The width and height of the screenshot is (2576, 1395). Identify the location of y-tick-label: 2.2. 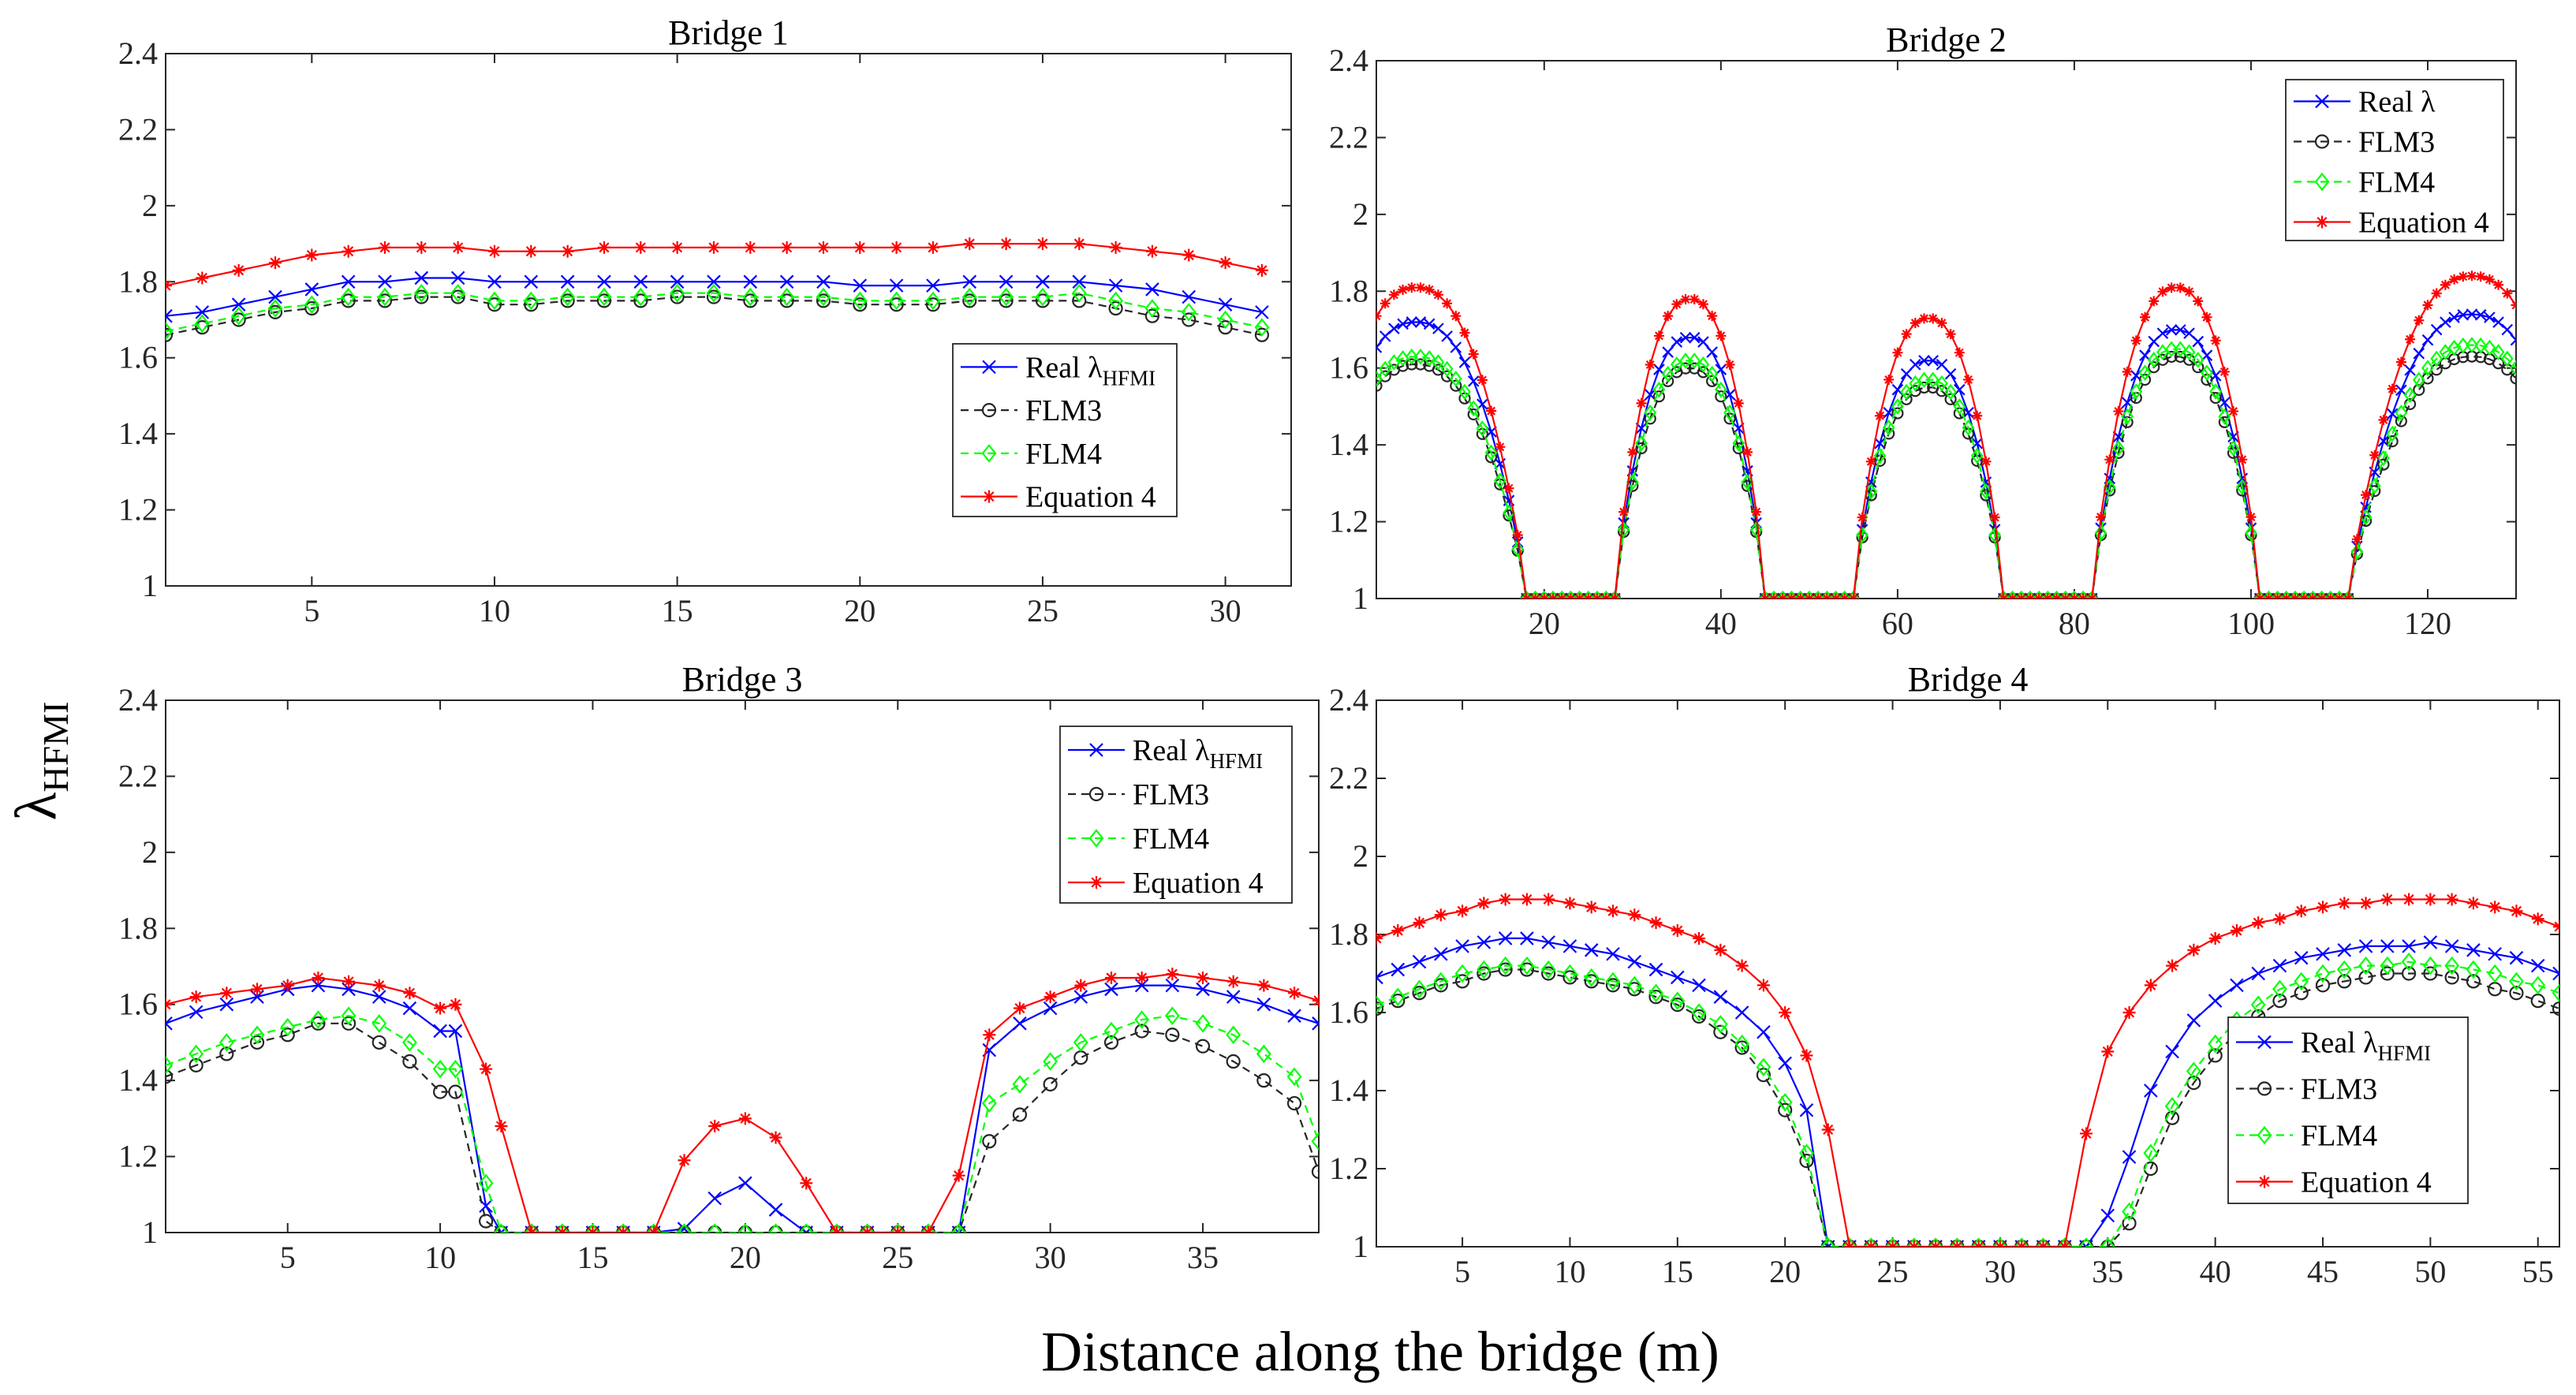
(1348, 137).